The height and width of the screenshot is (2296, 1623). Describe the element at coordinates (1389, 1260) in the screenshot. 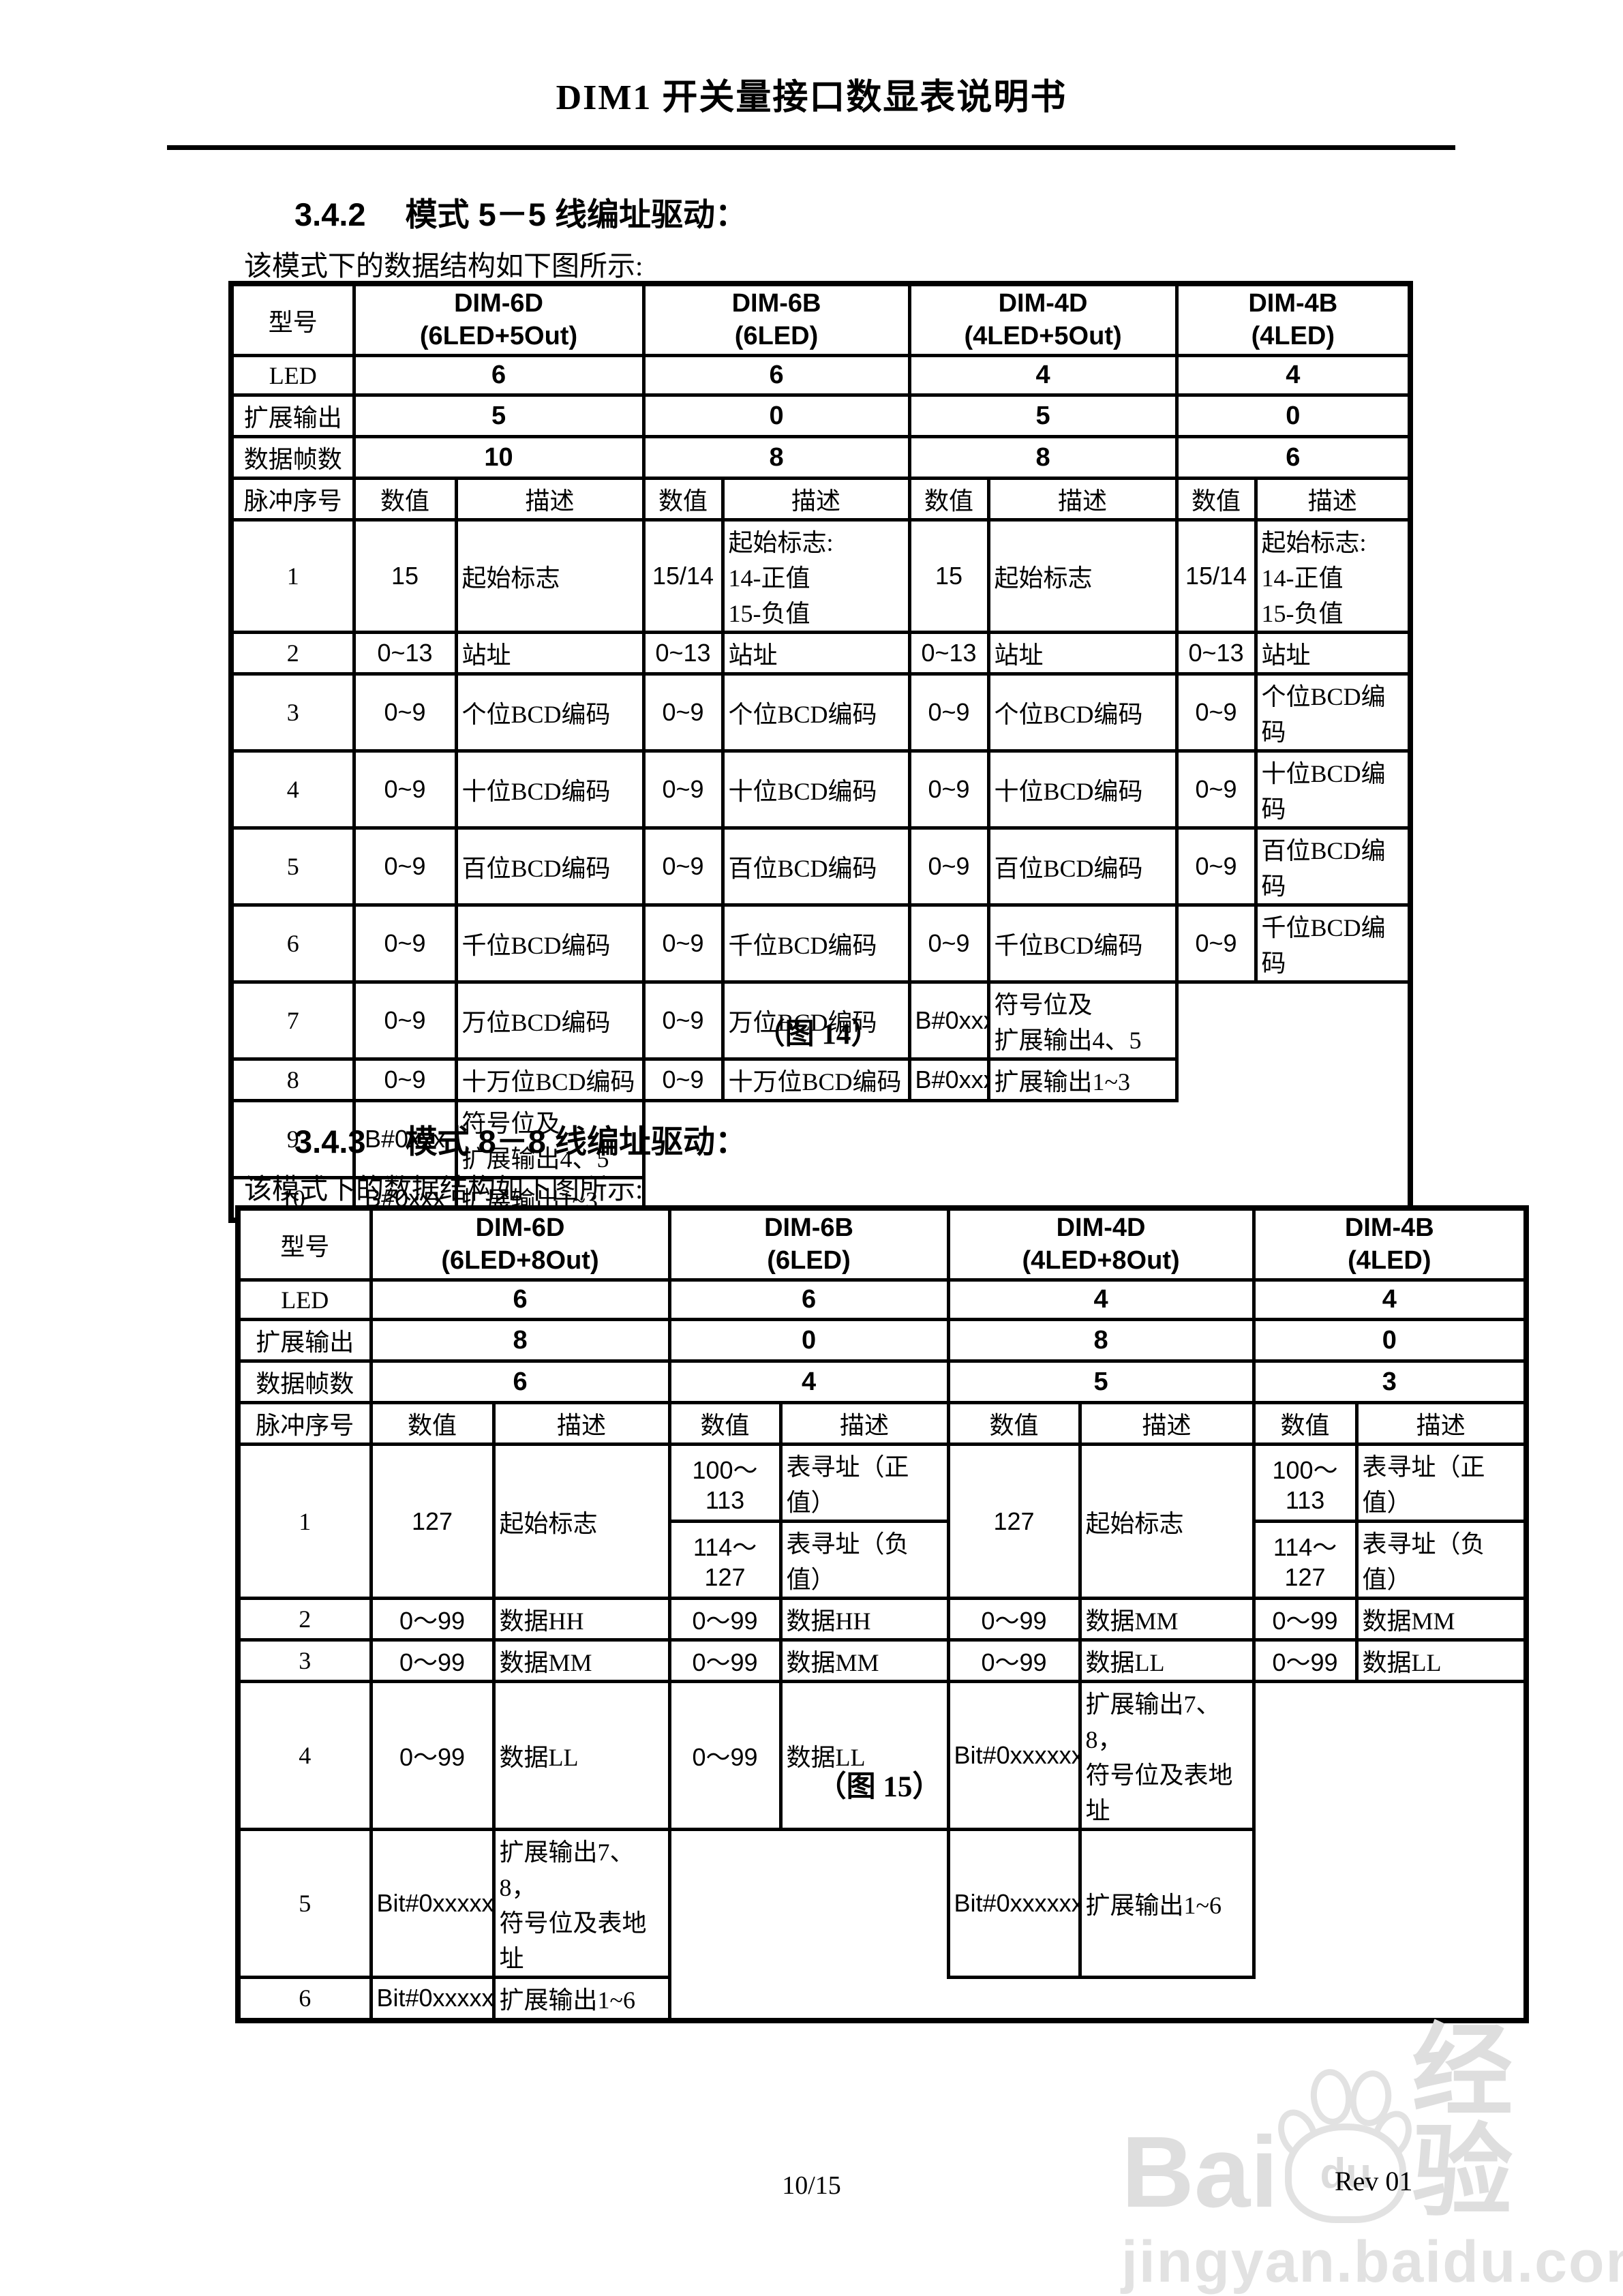

I see `model-sub: (4LED)` at that location.